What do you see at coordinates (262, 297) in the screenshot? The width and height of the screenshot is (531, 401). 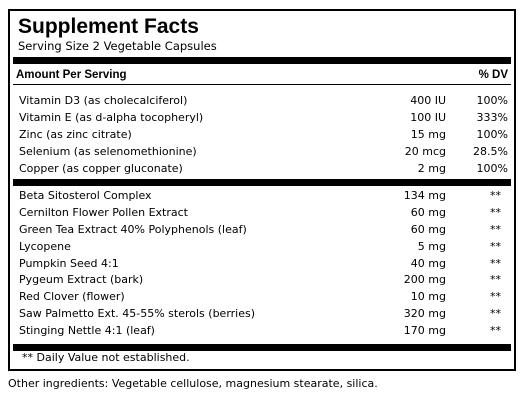 I see `table-row: Red Clover (flower) 10 mg **` at bounding box center [262, 297].